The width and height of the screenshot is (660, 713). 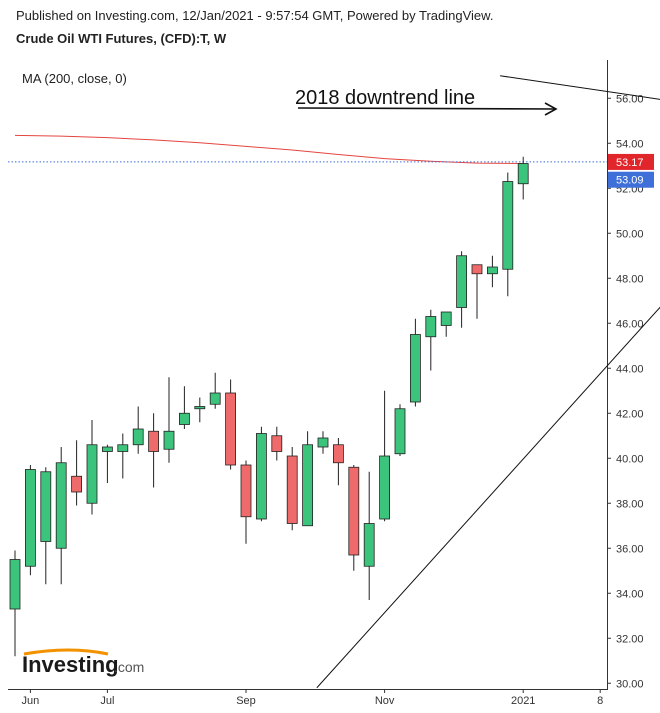 I want to click on price-tick-label: 54.00, so click(x=630, y=144).